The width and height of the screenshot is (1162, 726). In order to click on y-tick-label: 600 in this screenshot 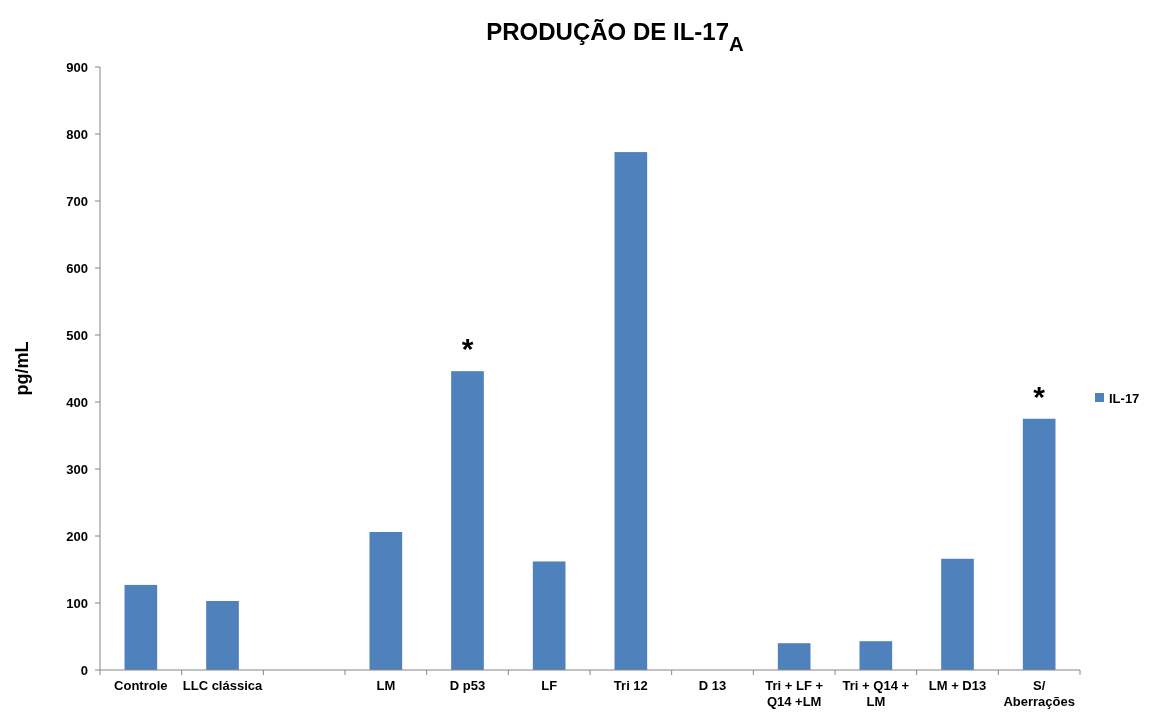, I will do `click(77, 268)`.